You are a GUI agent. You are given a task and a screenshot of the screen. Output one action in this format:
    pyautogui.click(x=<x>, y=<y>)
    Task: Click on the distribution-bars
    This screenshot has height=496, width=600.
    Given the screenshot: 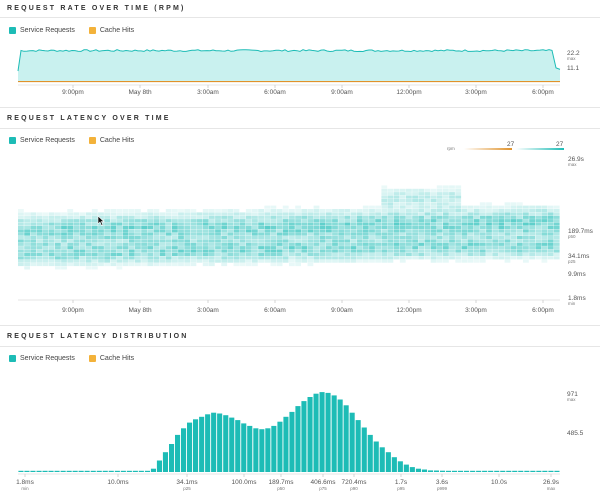 What is the action you would take?
    pyautogui.click(x=289, y=432)
    